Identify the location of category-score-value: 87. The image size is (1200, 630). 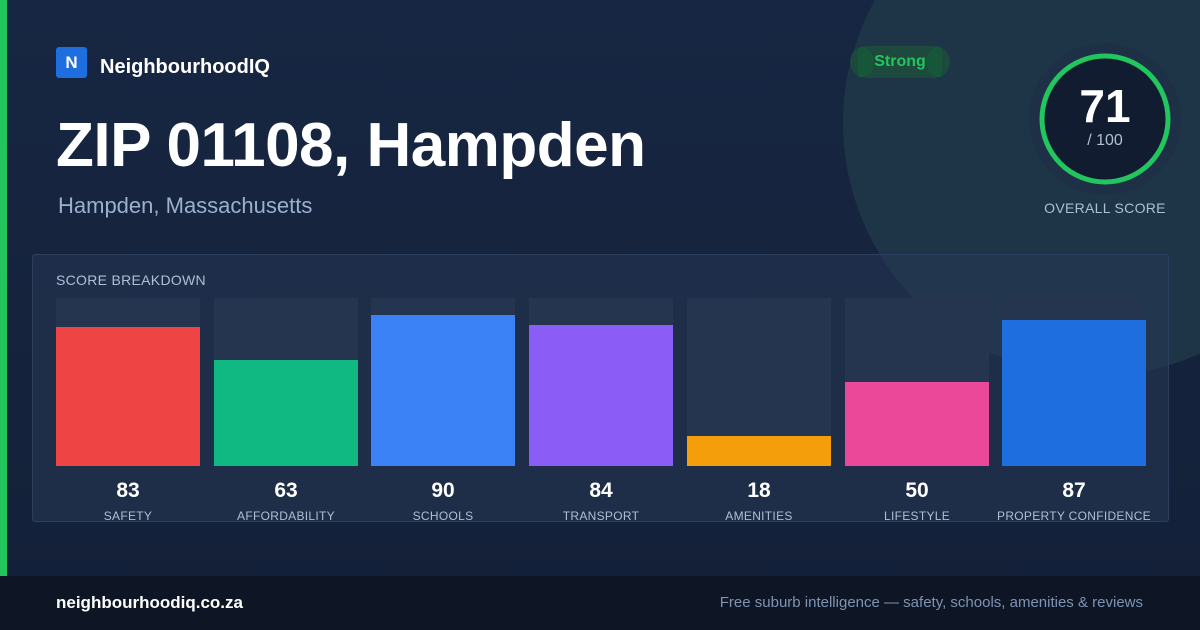
(1074, 490).